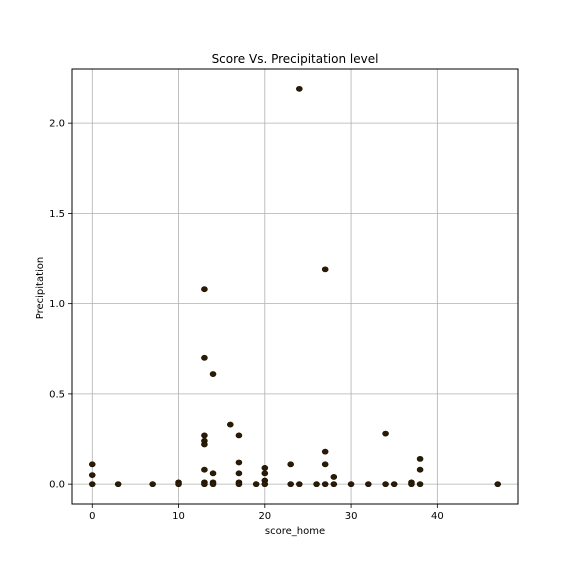 This screenshot has width=576, height=580. Describe the element at coordinates (437, 516) in the screenshot. I see `x-tick-label: 40` at that location.